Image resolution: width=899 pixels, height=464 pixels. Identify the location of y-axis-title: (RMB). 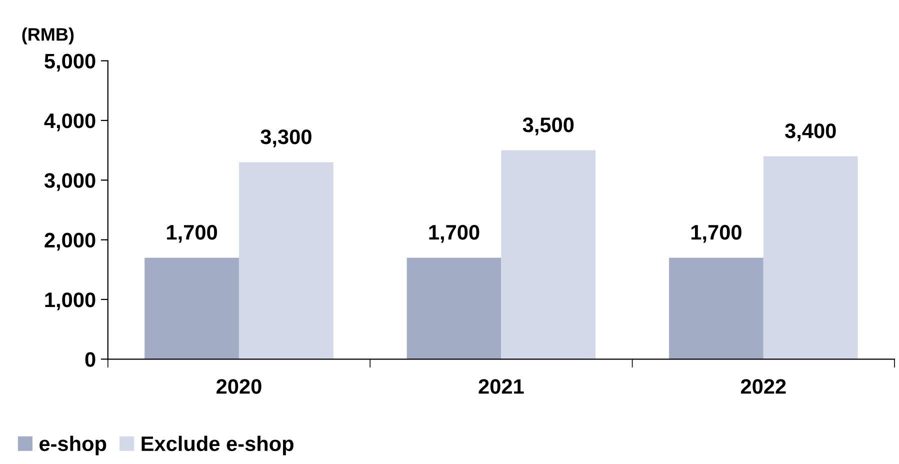
(48, 36).